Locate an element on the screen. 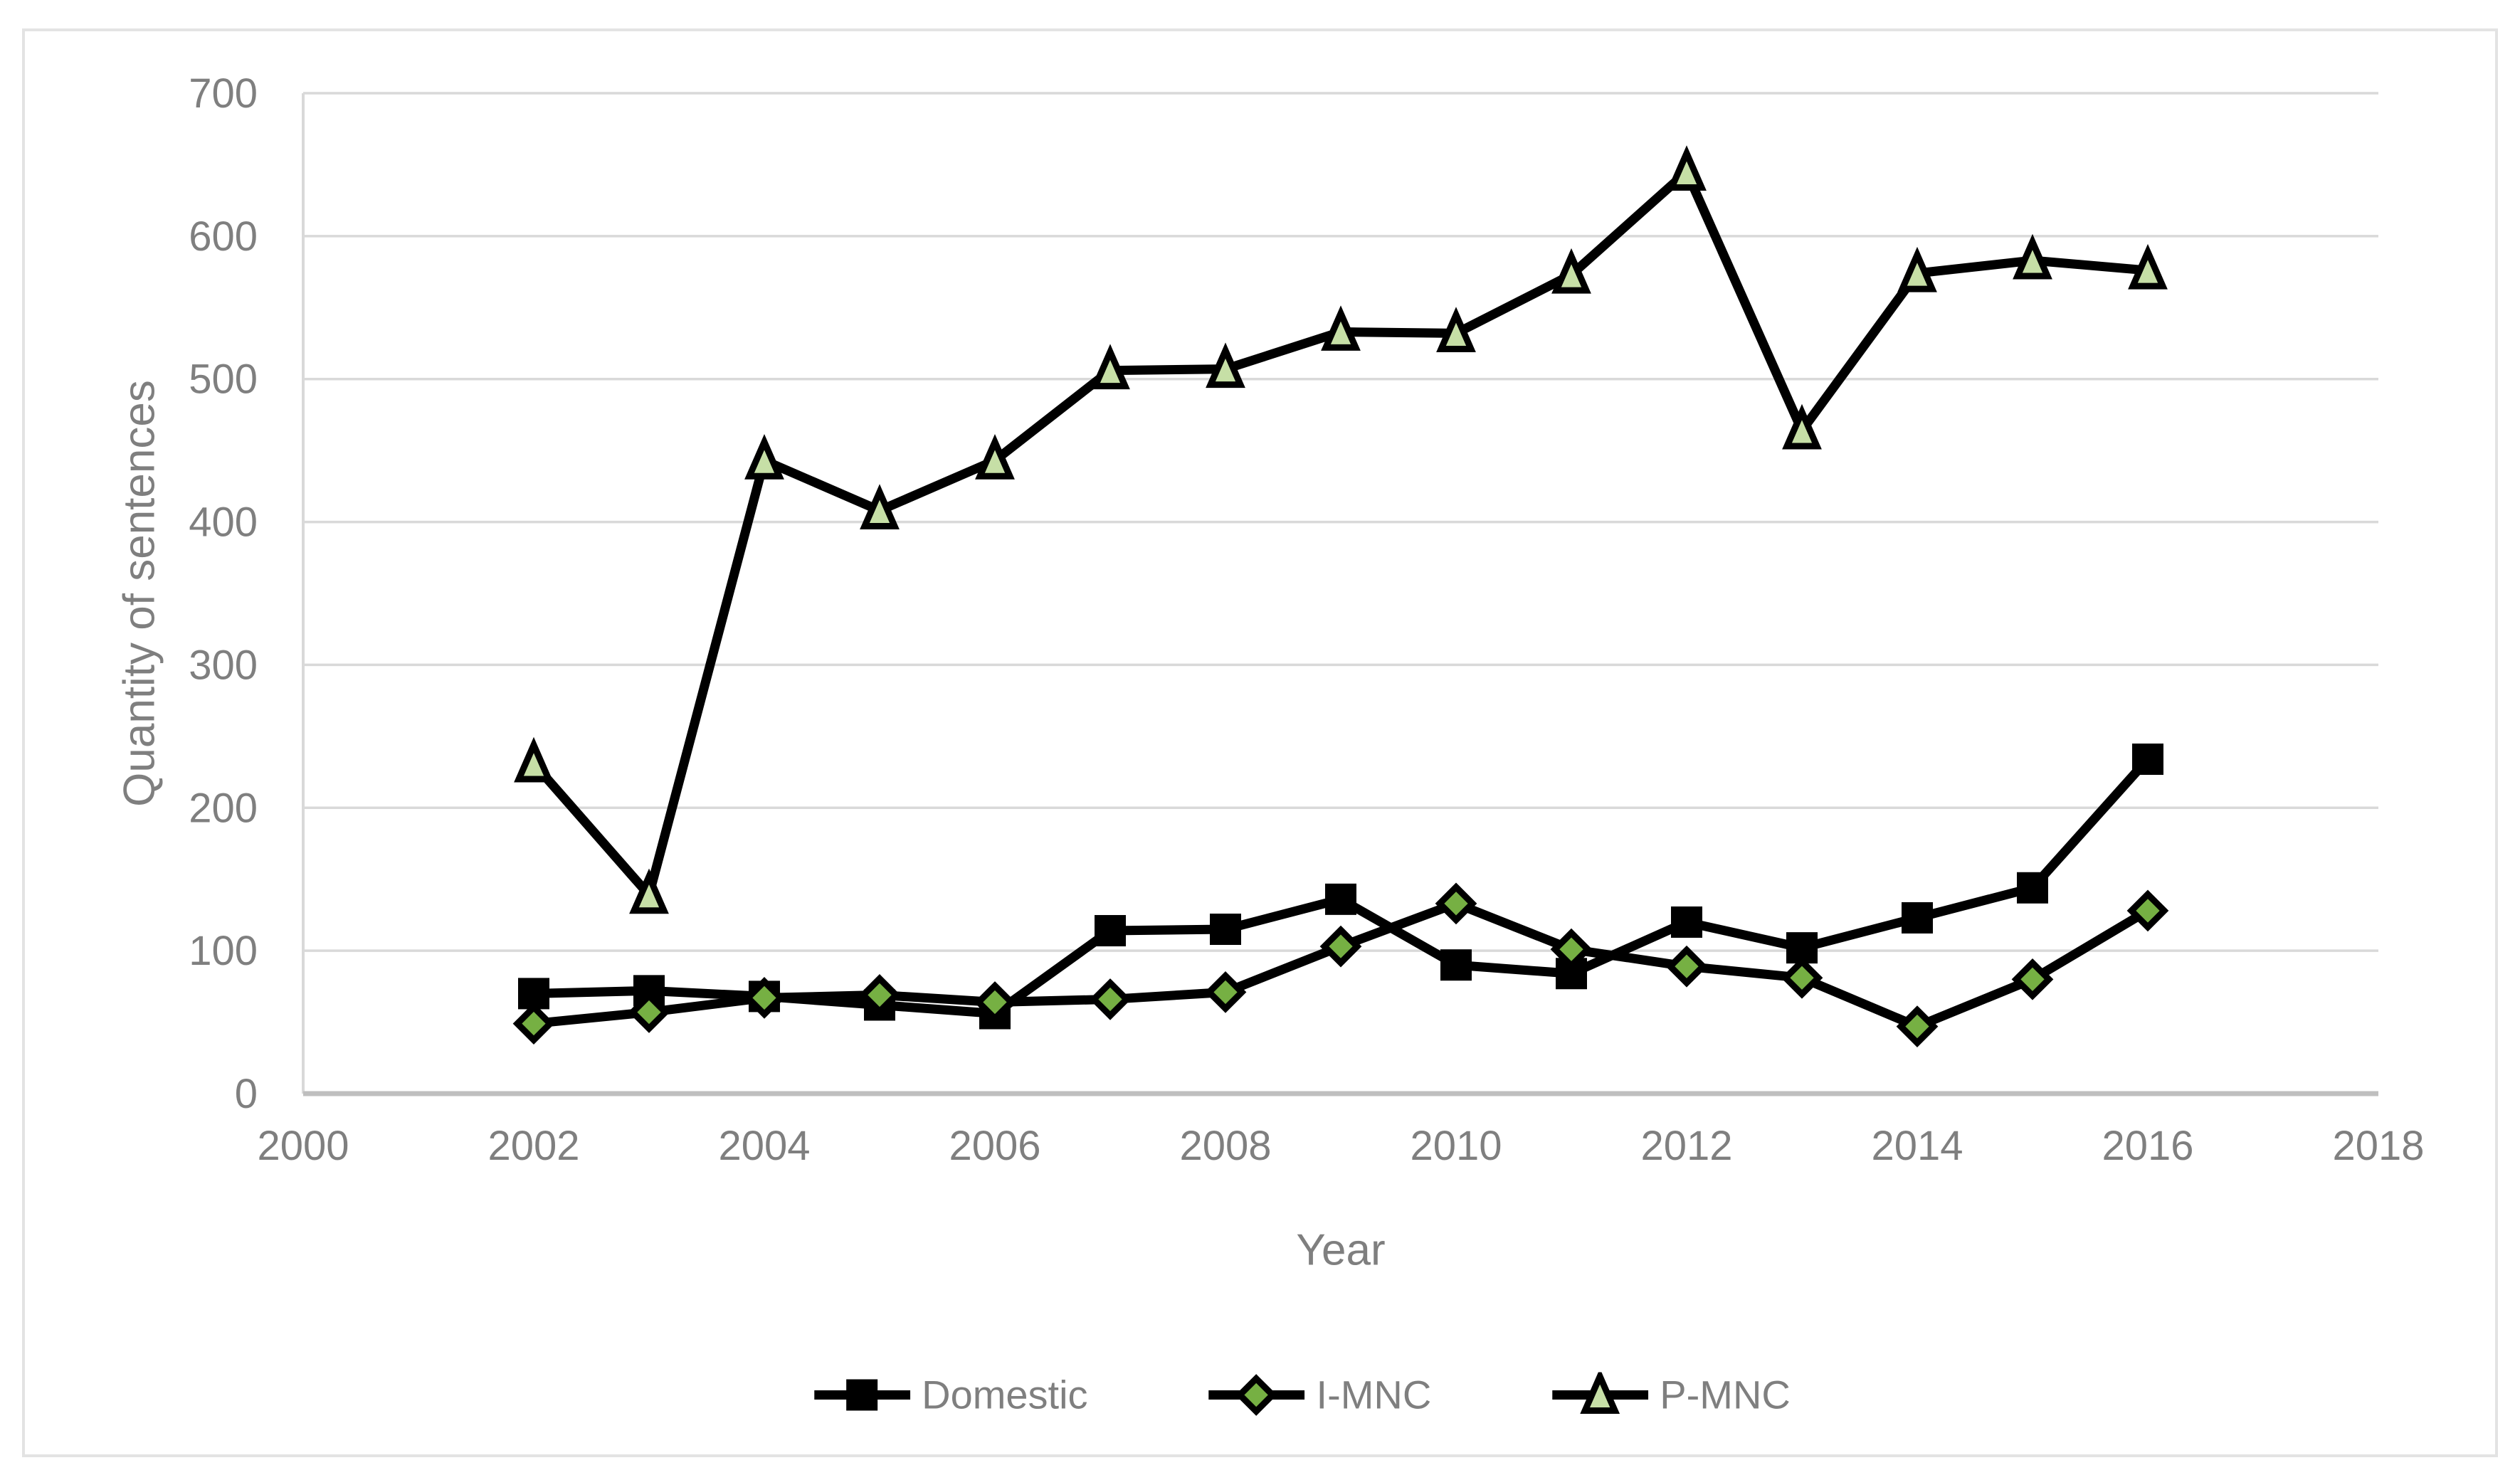  x-tick-label: 2014 is located at coordinates (1917, 1146).